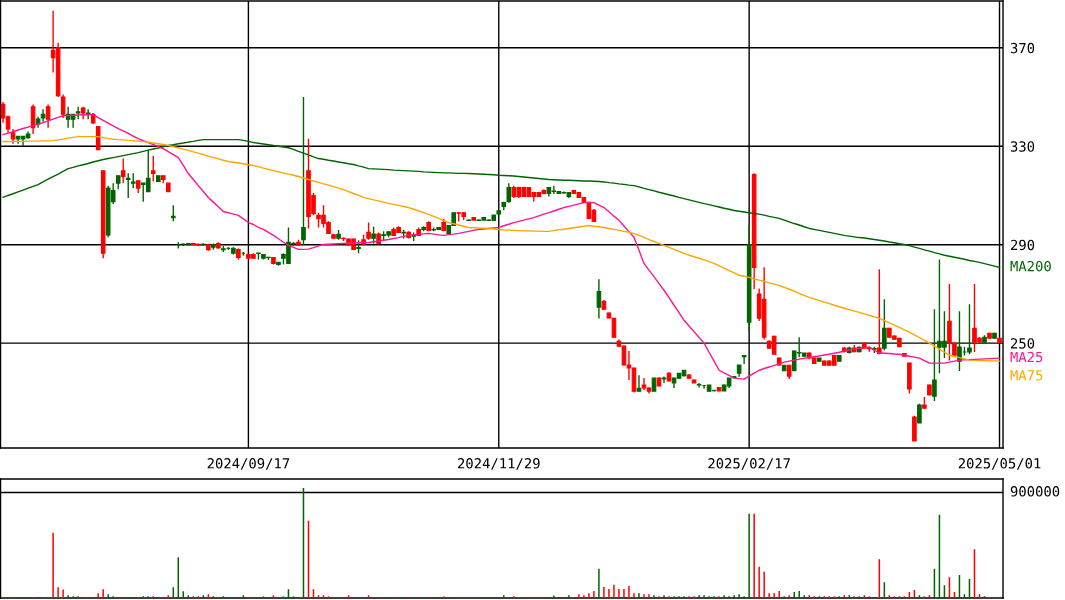  I want to click on y-tick-label: 330, so click(1022, 146).